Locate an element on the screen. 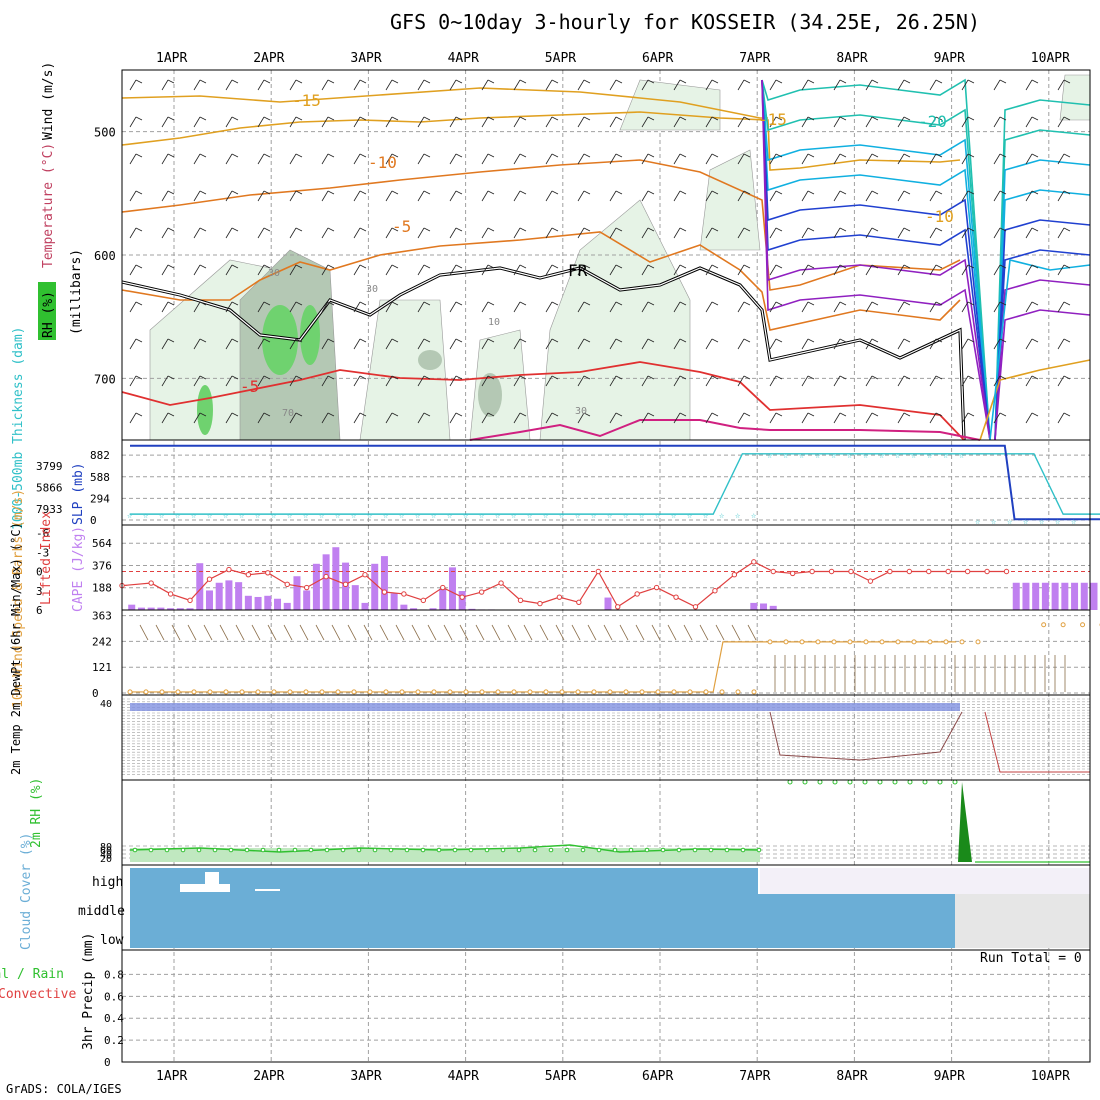 The image size is (1100, 1100). temp-line-right is located at coordinates (1037, 742).